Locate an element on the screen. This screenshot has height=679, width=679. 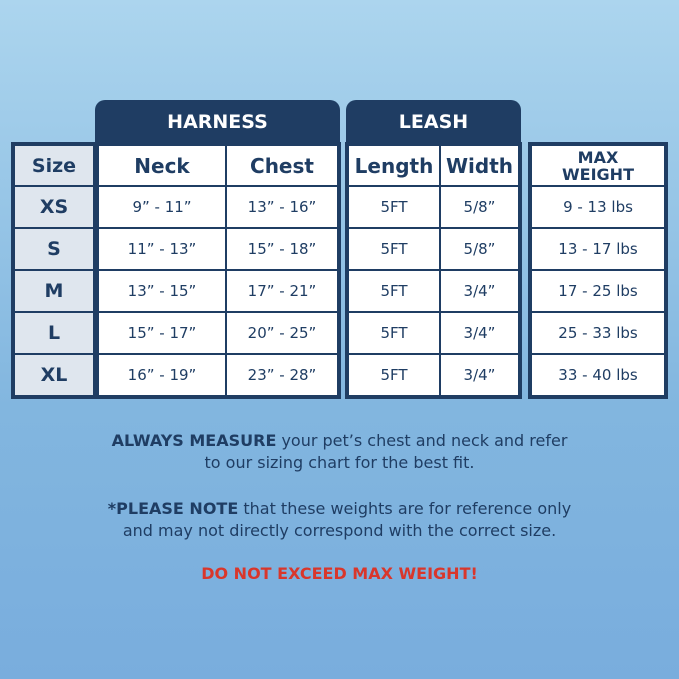
table-cell: XS is located at coordinates (54, 207).